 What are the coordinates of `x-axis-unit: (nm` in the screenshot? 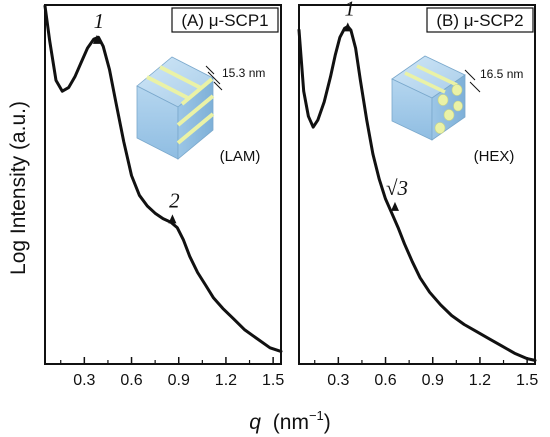 It's located at (291, 422).